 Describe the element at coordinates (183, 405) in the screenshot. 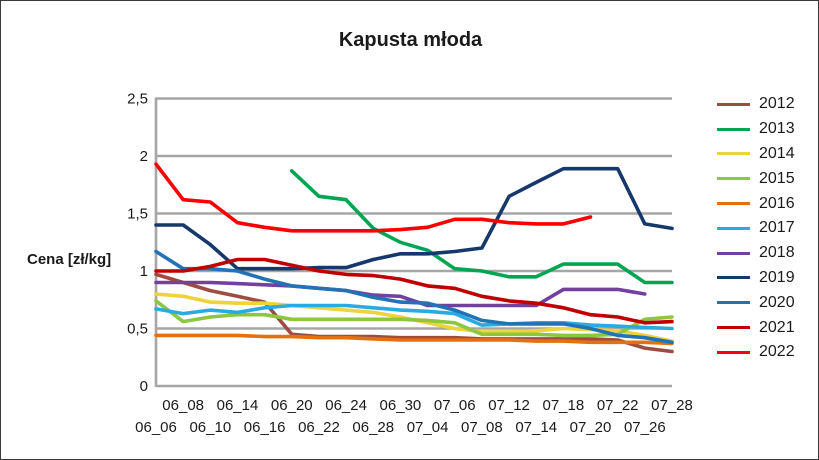

I see `x-tick-label: 06_08` at that location.